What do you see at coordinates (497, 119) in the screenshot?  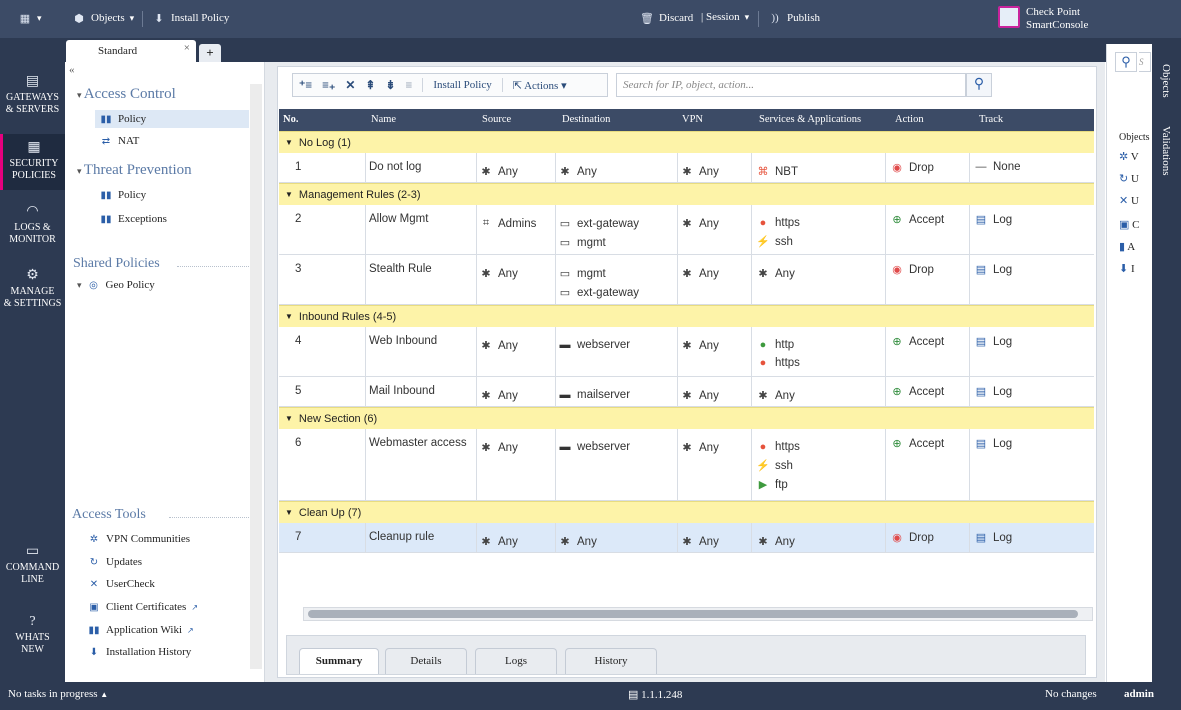 I see `col-header-source: Source` at bounding box center [497, 119].